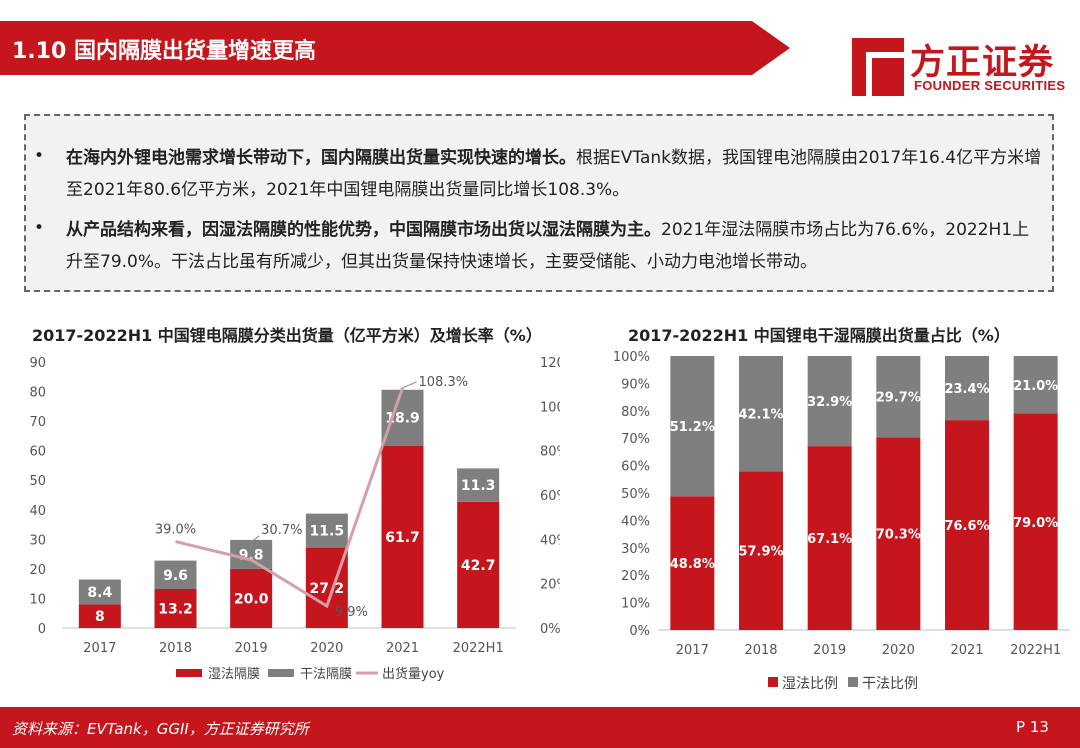 The width and height of the screenshot is (1080, 748). What do you see at coordinates (326, 674) in the screenshot?
I see `legend-label-dry: 干法隔膜` at bounding box center [326, 674].